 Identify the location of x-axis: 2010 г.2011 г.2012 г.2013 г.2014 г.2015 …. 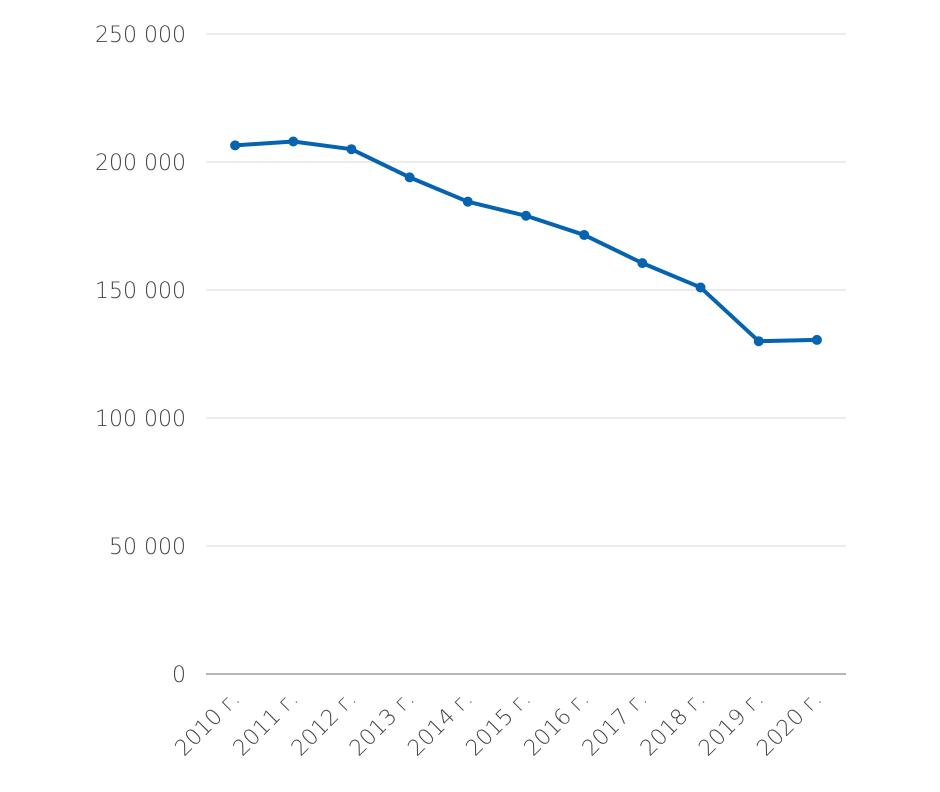
(499, 724).